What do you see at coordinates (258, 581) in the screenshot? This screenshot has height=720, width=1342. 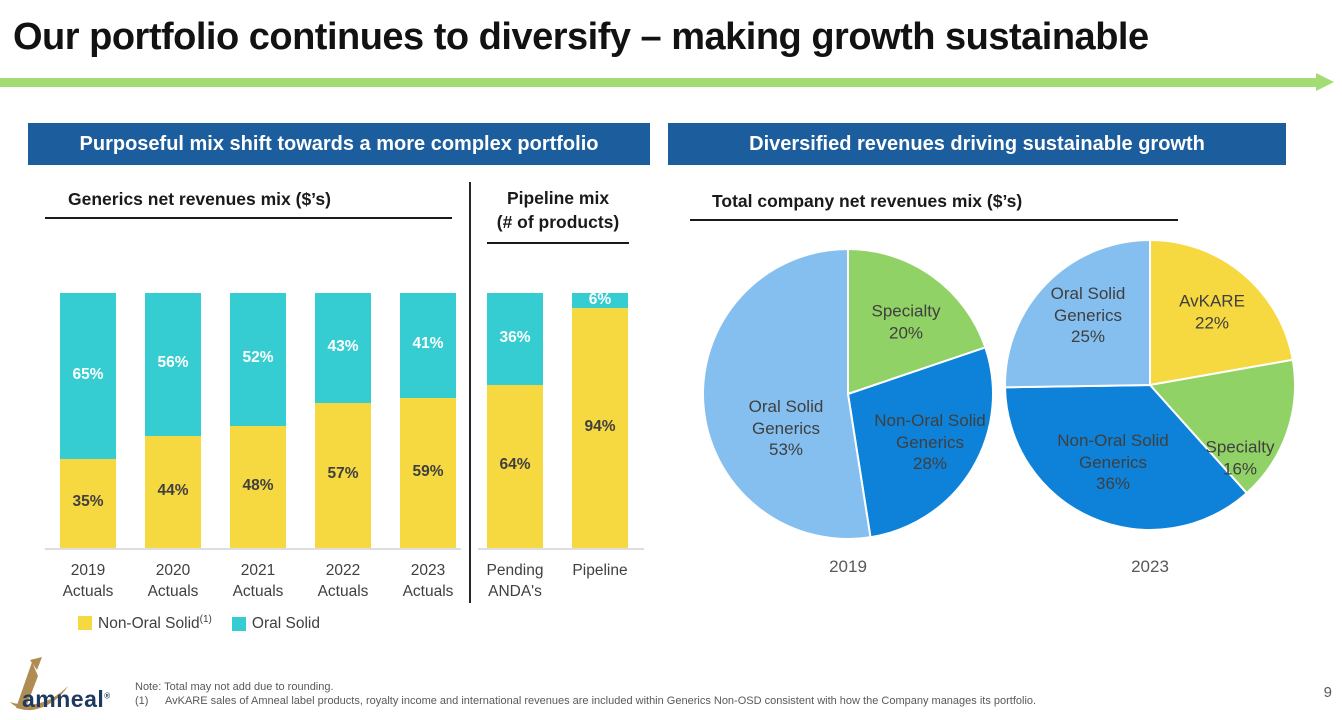 I see `bar-x-label-2021-actuals: 2021 Actuals` at bounding box center [258, 581].